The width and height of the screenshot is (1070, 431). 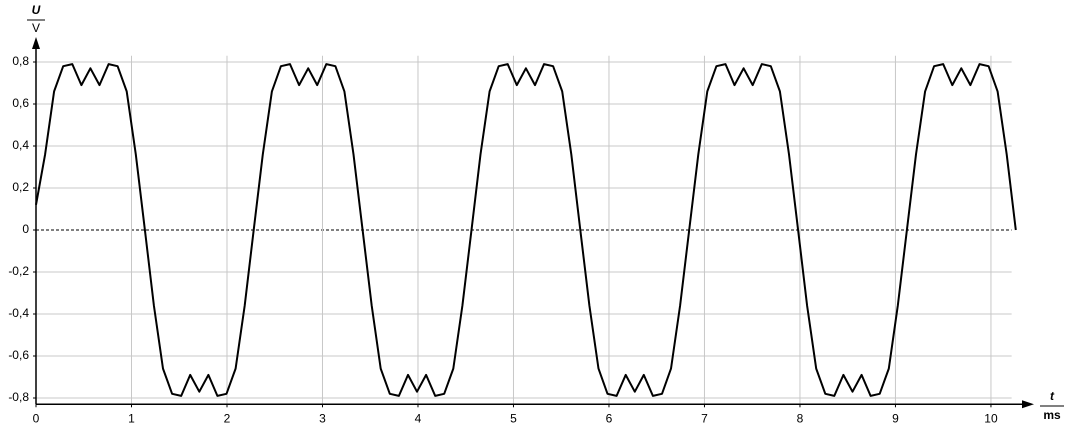 What do you see at coordinates (20, 145) in the screenshot?
I see `y-tick-label: 0,4` at bounding box center [20, 145].